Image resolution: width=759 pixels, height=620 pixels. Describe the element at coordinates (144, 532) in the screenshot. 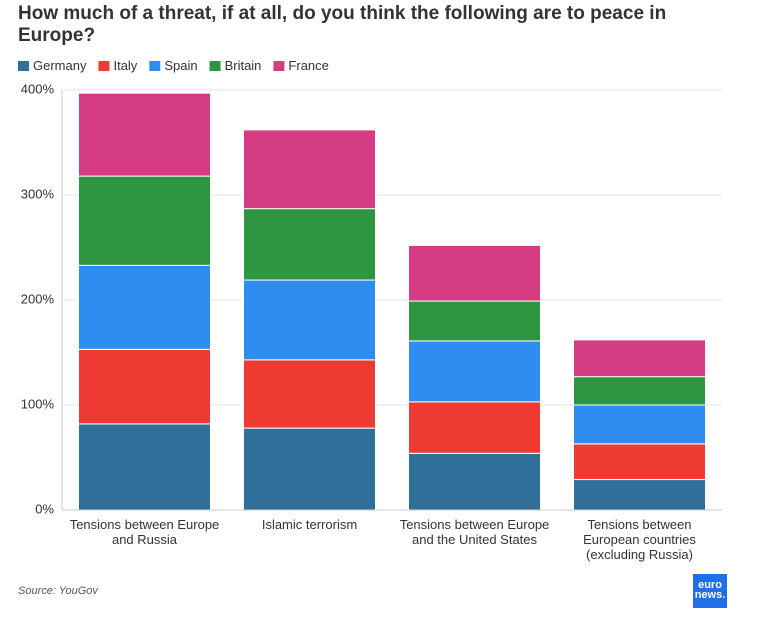

I see `x-tick-label: Tensions between Europe and Russia` at that location.